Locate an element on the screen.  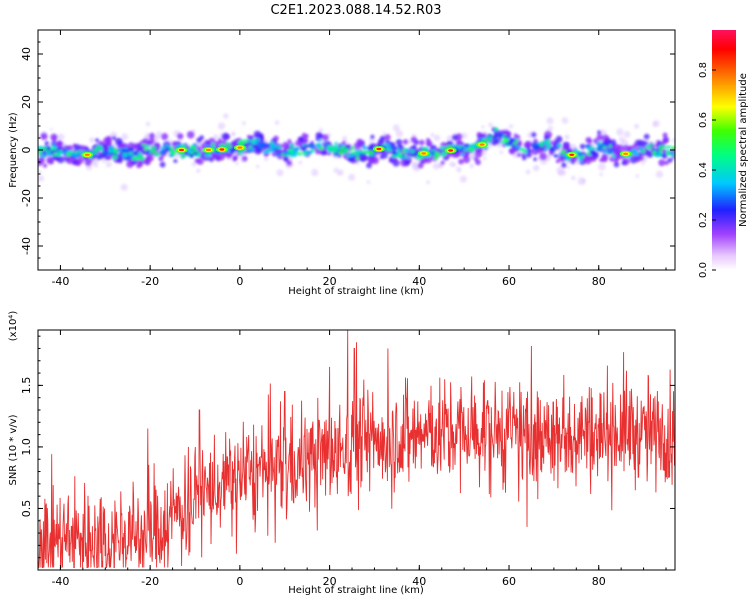
x-tick-label: -40 is located at coordinates (60, 581).